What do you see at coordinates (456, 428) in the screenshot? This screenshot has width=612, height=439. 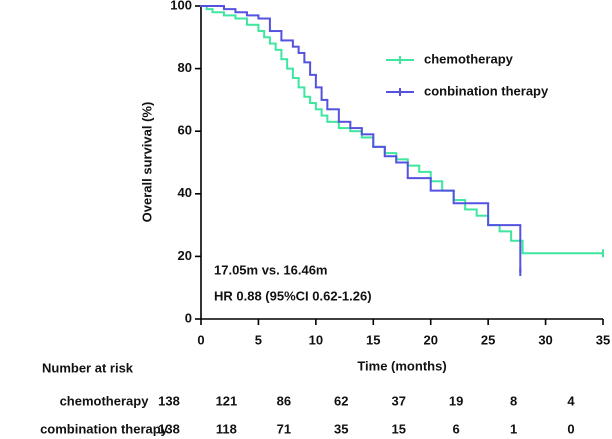 I see `risk-count: 6` at bounding box center [456, 428].